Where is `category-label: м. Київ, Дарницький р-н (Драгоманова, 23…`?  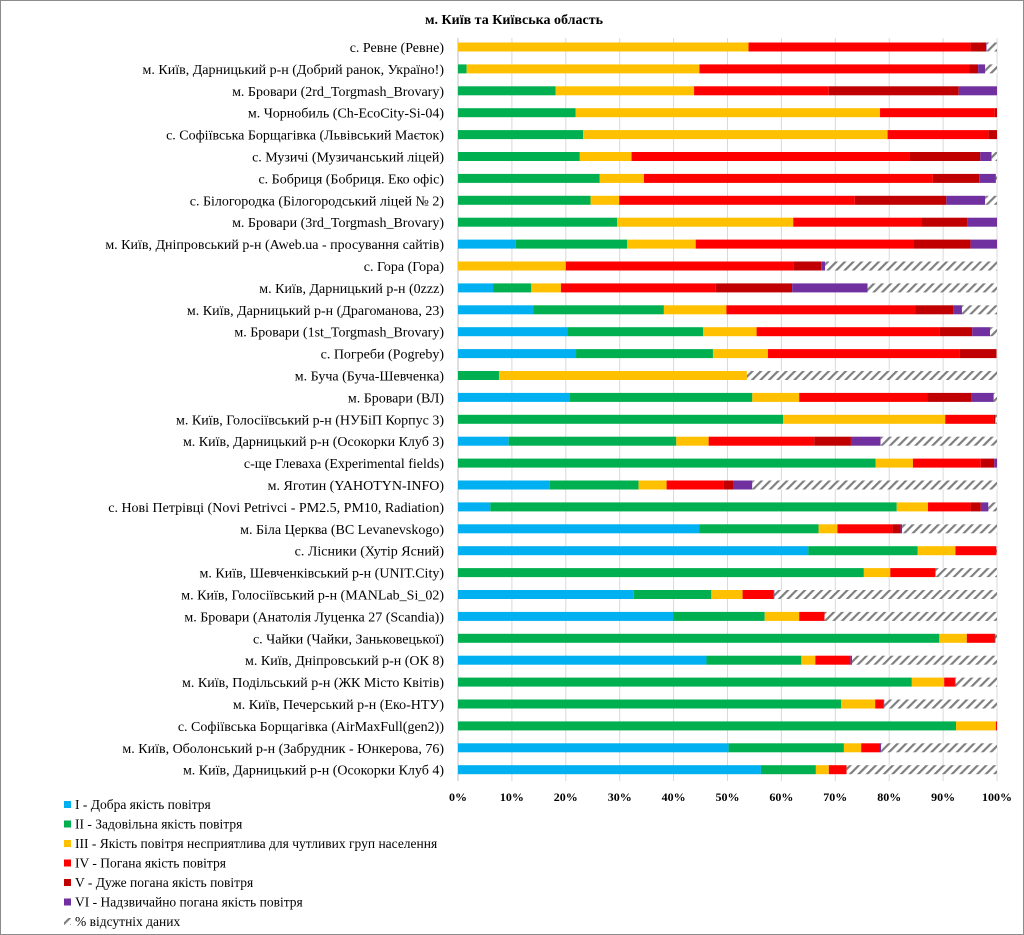
category-label: м. Київ, Дарницький р-н (Драгоманова, 23… is located at coordinates (315, 311).